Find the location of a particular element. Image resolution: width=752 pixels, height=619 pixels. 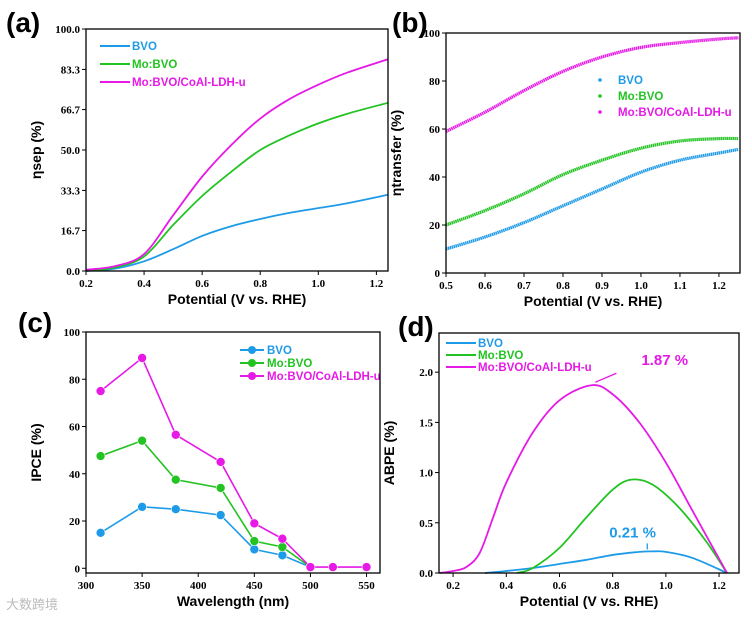

series-mo-bvo is located at coordinates (592, 181).